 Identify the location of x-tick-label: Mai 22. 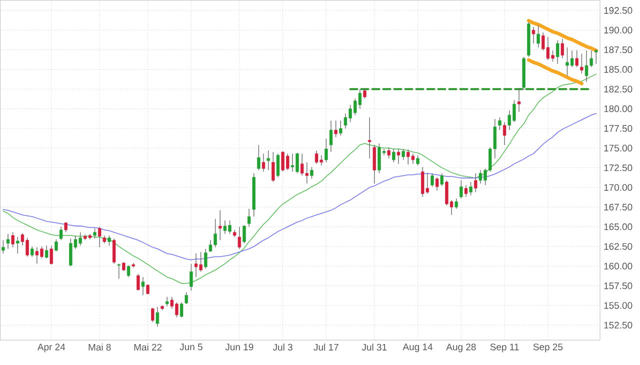
(148, 347).